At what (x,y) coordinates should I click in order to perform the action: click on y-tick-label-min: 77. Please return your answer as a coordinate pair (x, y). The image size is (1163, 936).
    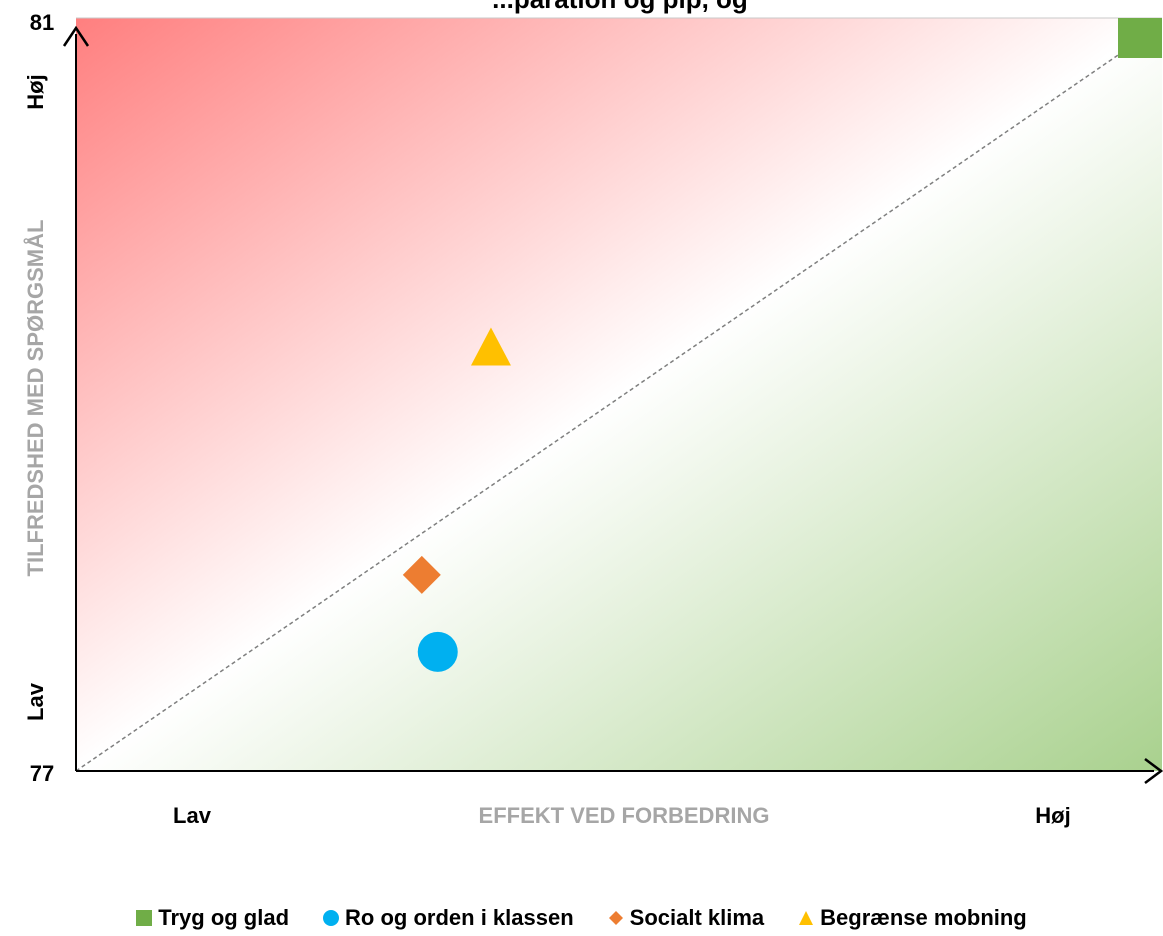
    Looking at the image, I should click on (42, 773).